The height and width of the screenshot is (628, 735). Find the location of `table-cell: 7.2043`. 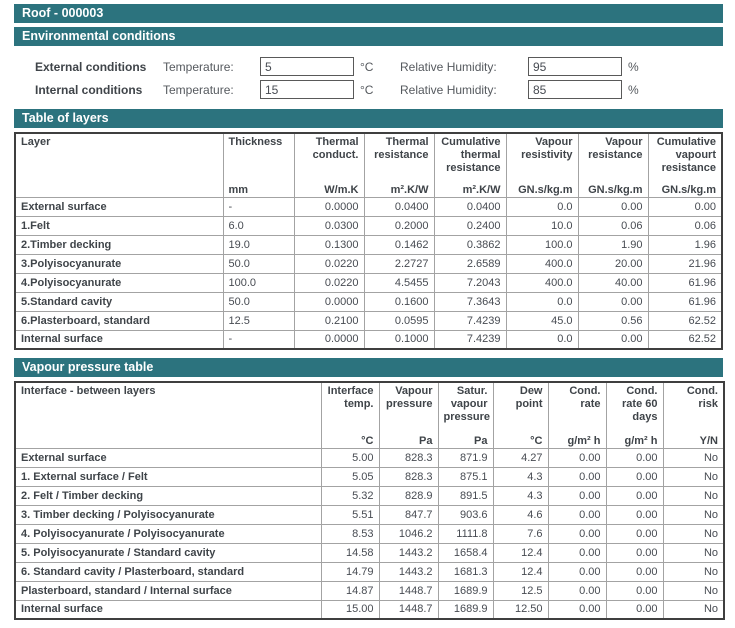

table-cell: 7.2043 is located at coordinates (470, 282).